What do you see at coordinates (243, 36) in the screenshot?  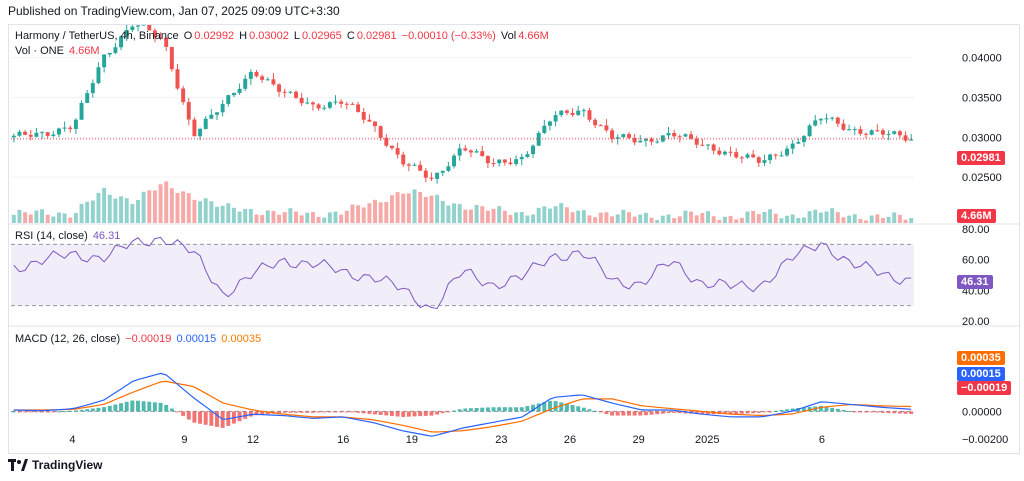 I see `high-label: H` at bounding box center [243, 36].